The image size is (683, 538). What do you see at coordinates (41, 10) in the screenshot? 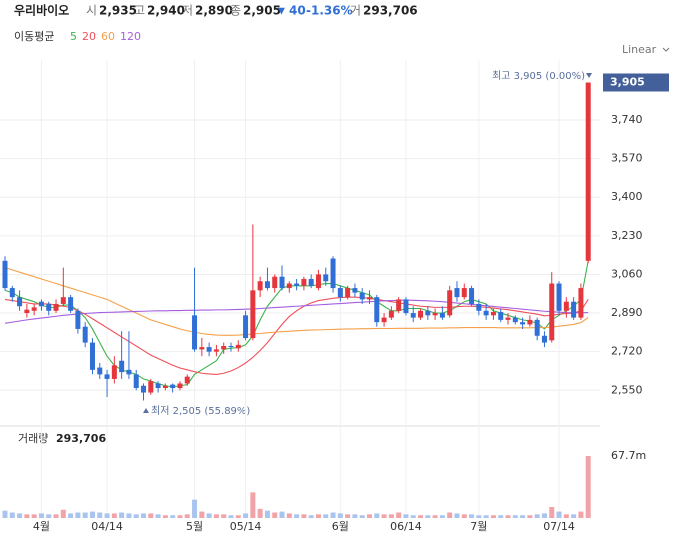
I see `stock-name: 우리바이오` at bounding box center [41, 10].